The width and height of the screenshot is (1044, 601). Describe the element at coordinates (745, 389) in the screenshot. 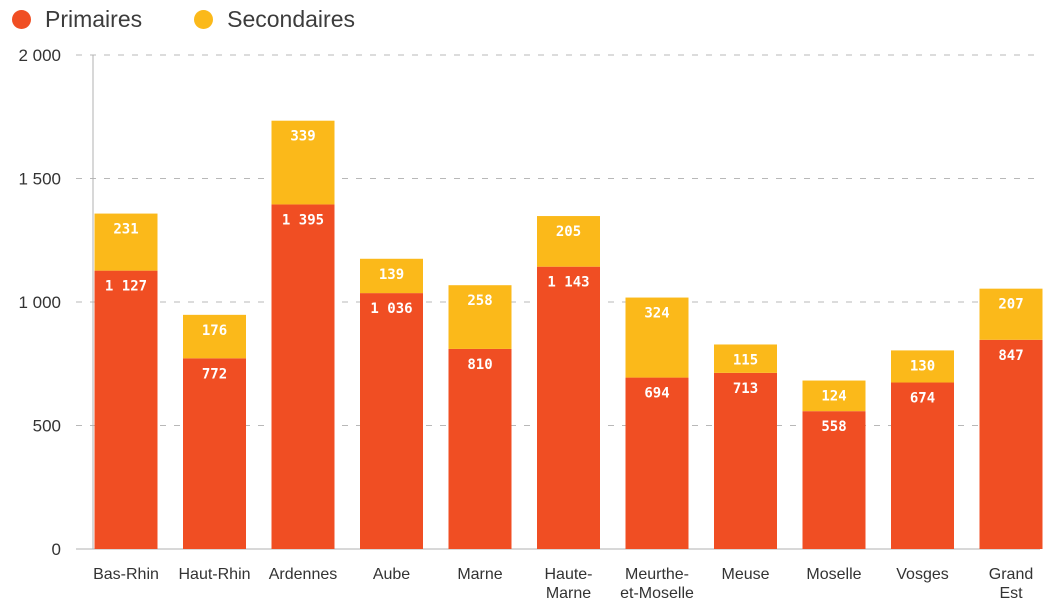

I see `bar-label-primaires: 713` at that location.